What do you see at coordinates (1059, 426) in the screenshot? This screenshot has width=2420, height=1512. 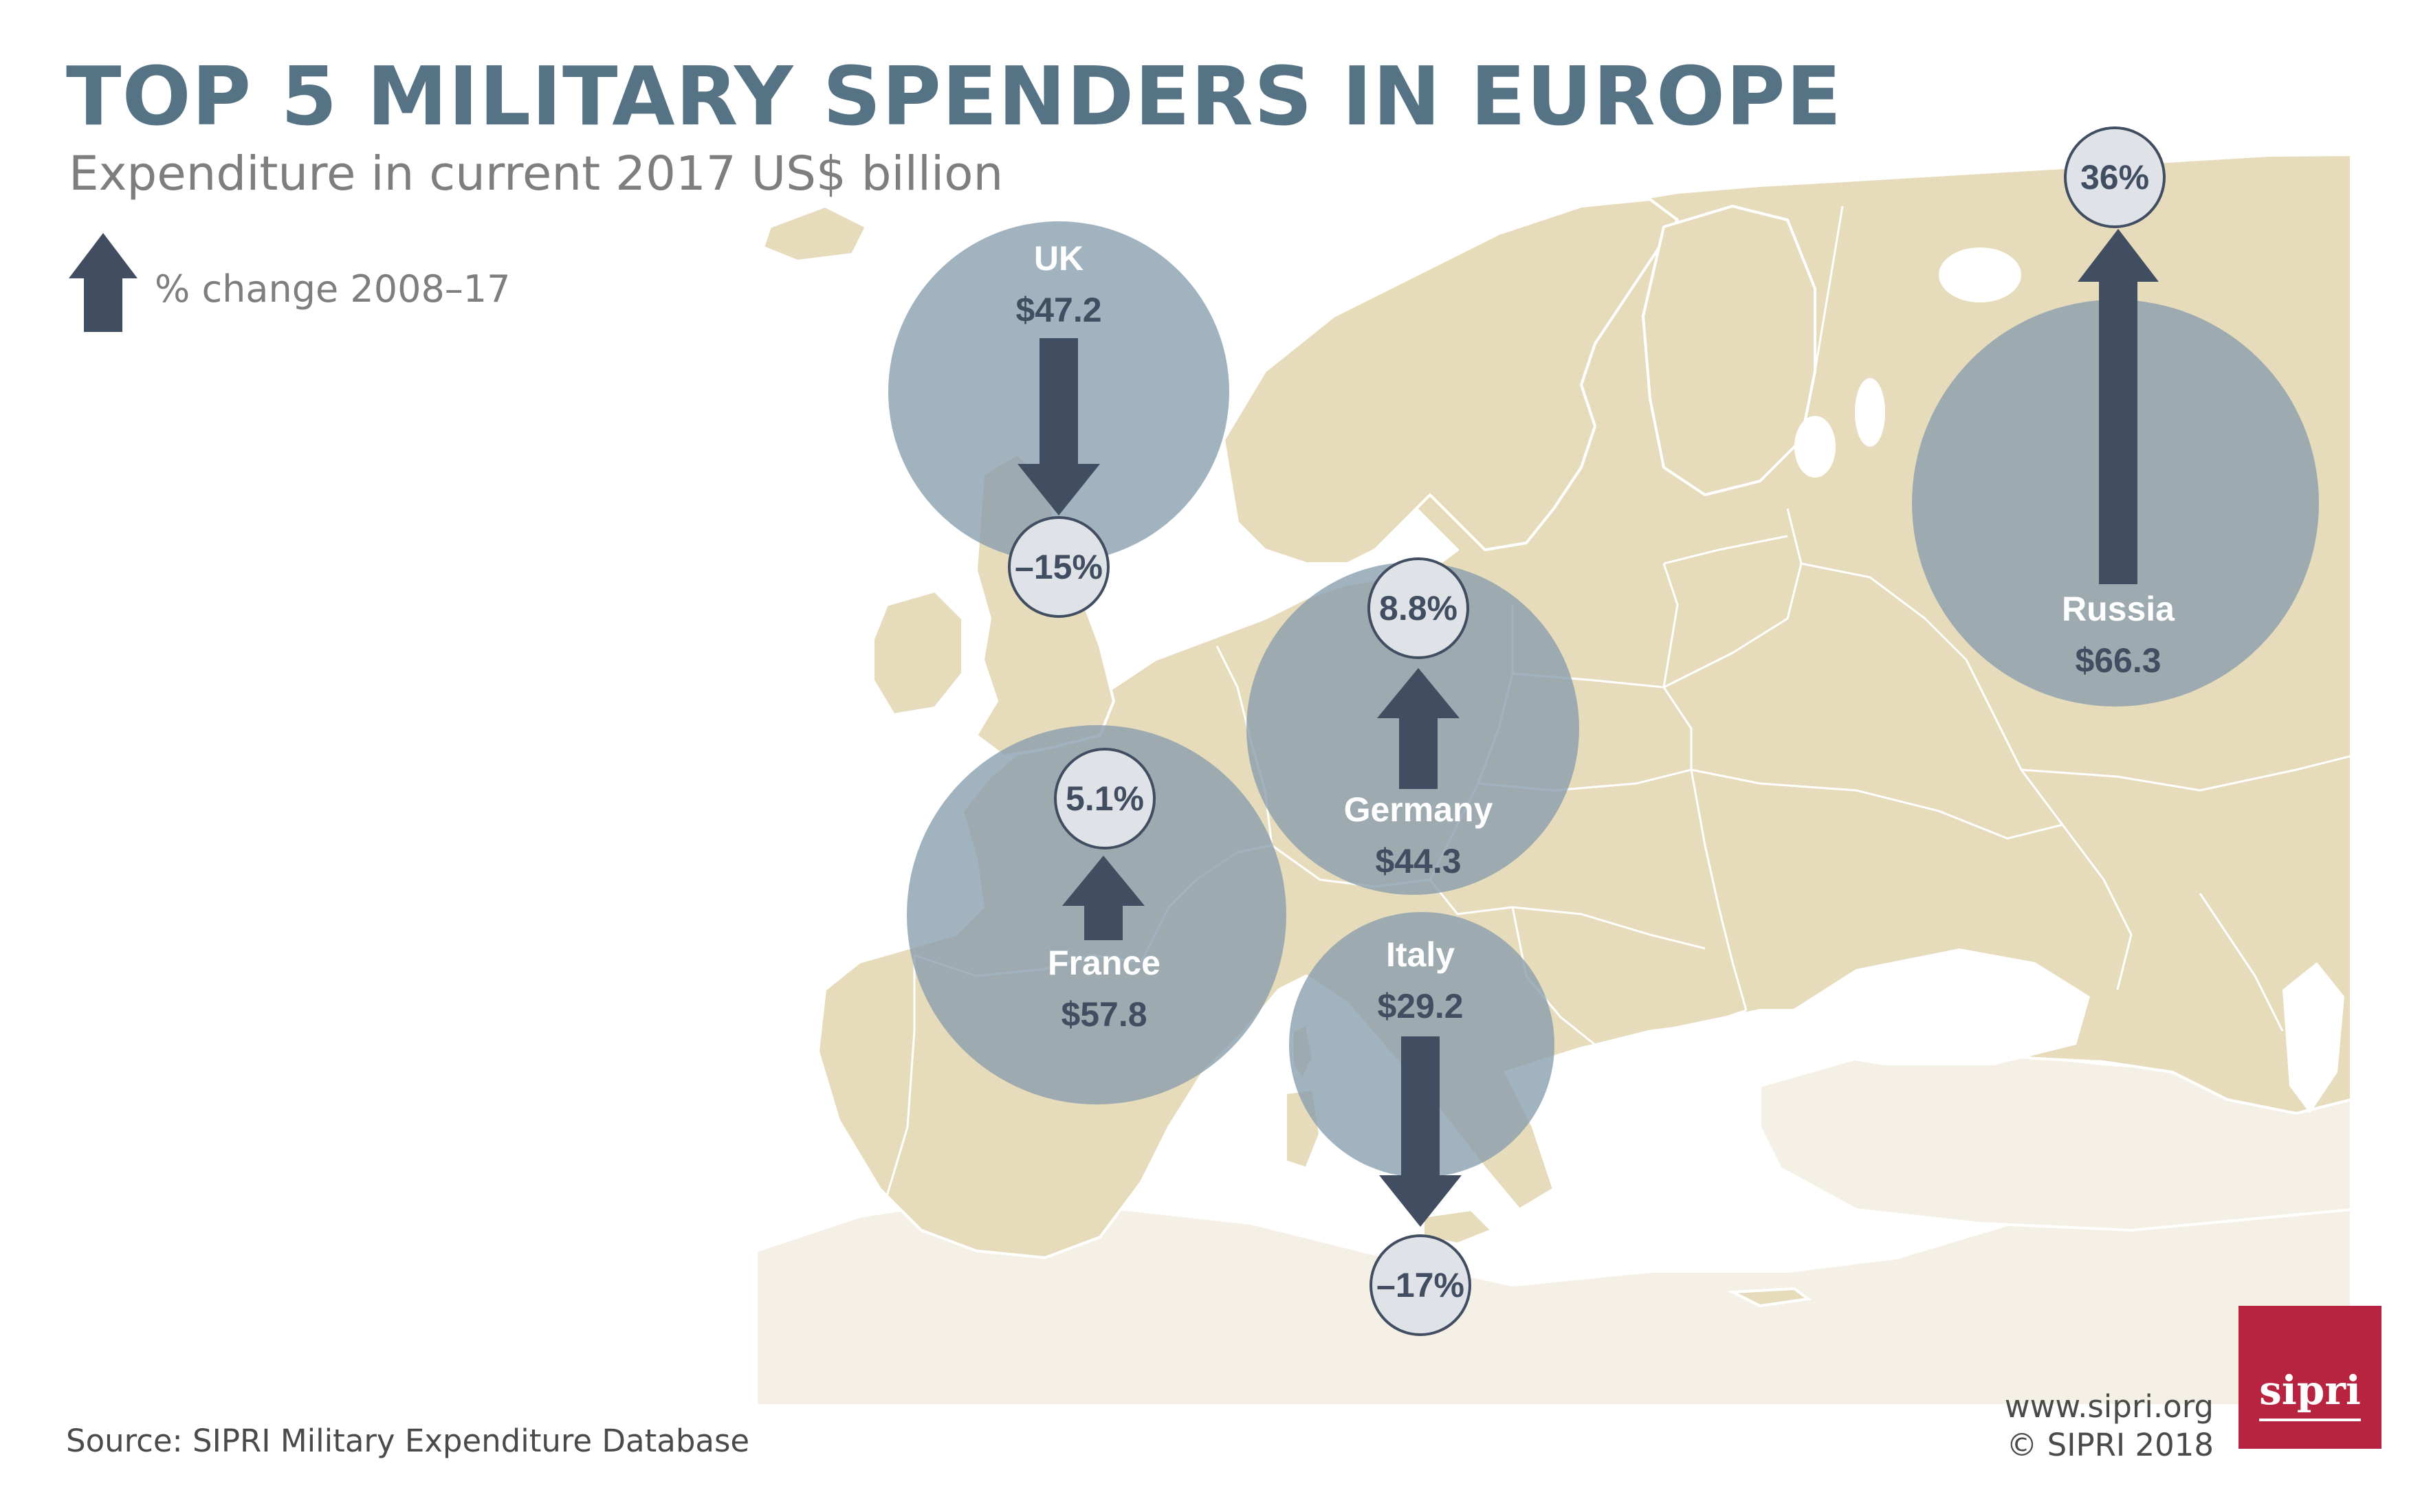 I see `uk-down-arrow-icon` at bounding box center [1059, 426].